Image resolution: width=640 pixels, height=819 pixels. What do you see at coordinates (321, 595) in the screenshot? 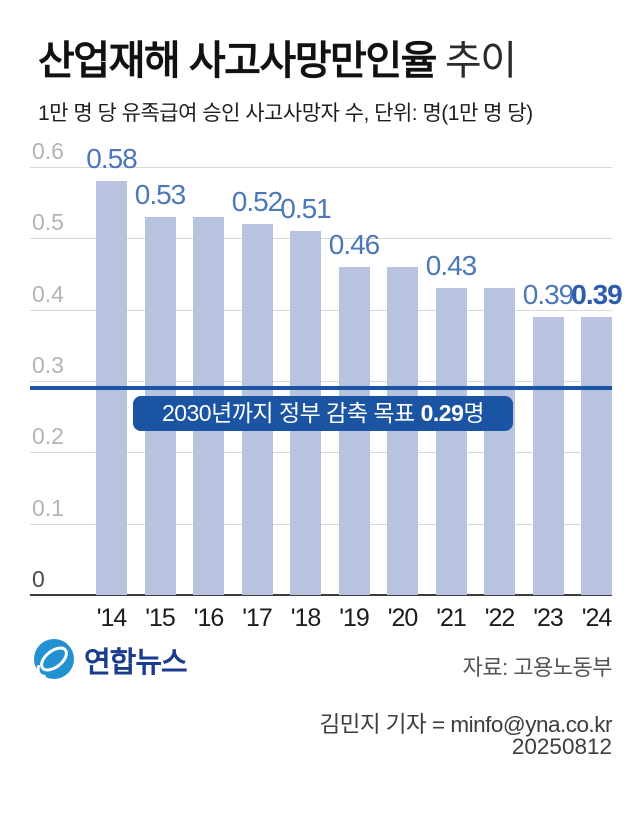
I see `x-axis-line` at bounding box center [321, 595].